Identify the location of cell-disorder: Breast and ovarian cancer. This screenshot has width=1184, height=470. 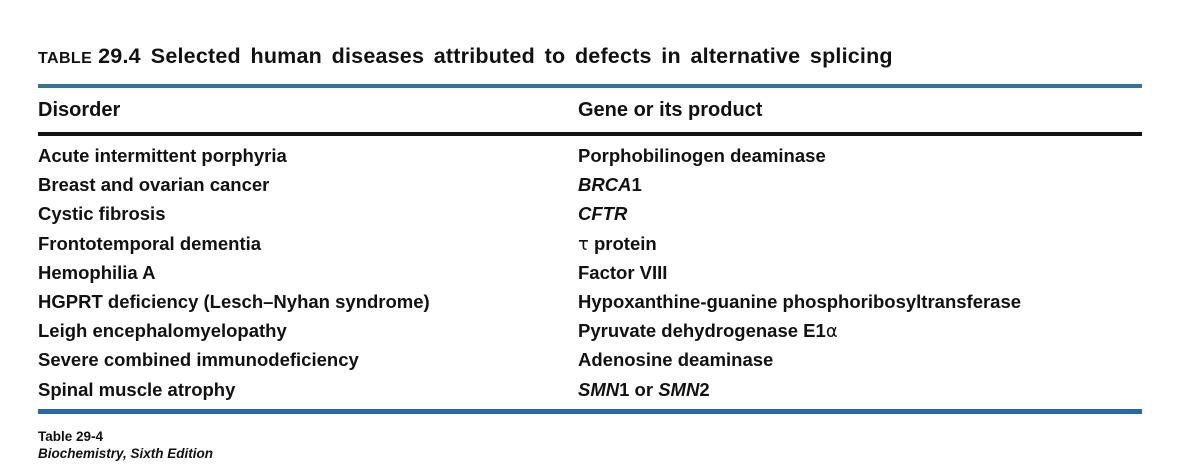
(154, 185).